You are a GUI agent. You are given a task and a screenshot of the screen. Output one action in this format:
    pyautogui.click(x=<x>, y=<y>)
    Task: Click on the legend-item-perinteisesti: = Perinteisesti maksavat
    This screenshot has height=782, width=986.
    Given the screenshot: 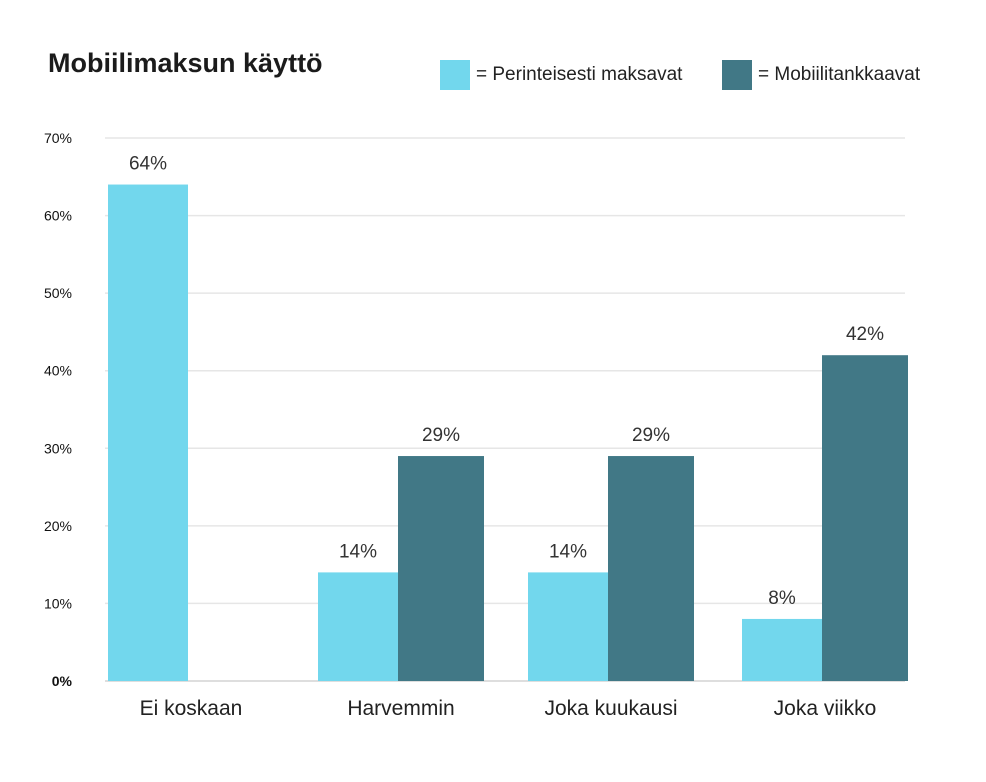 What is the action you would take?
    pyautogui.click(x=561, y=75)
    